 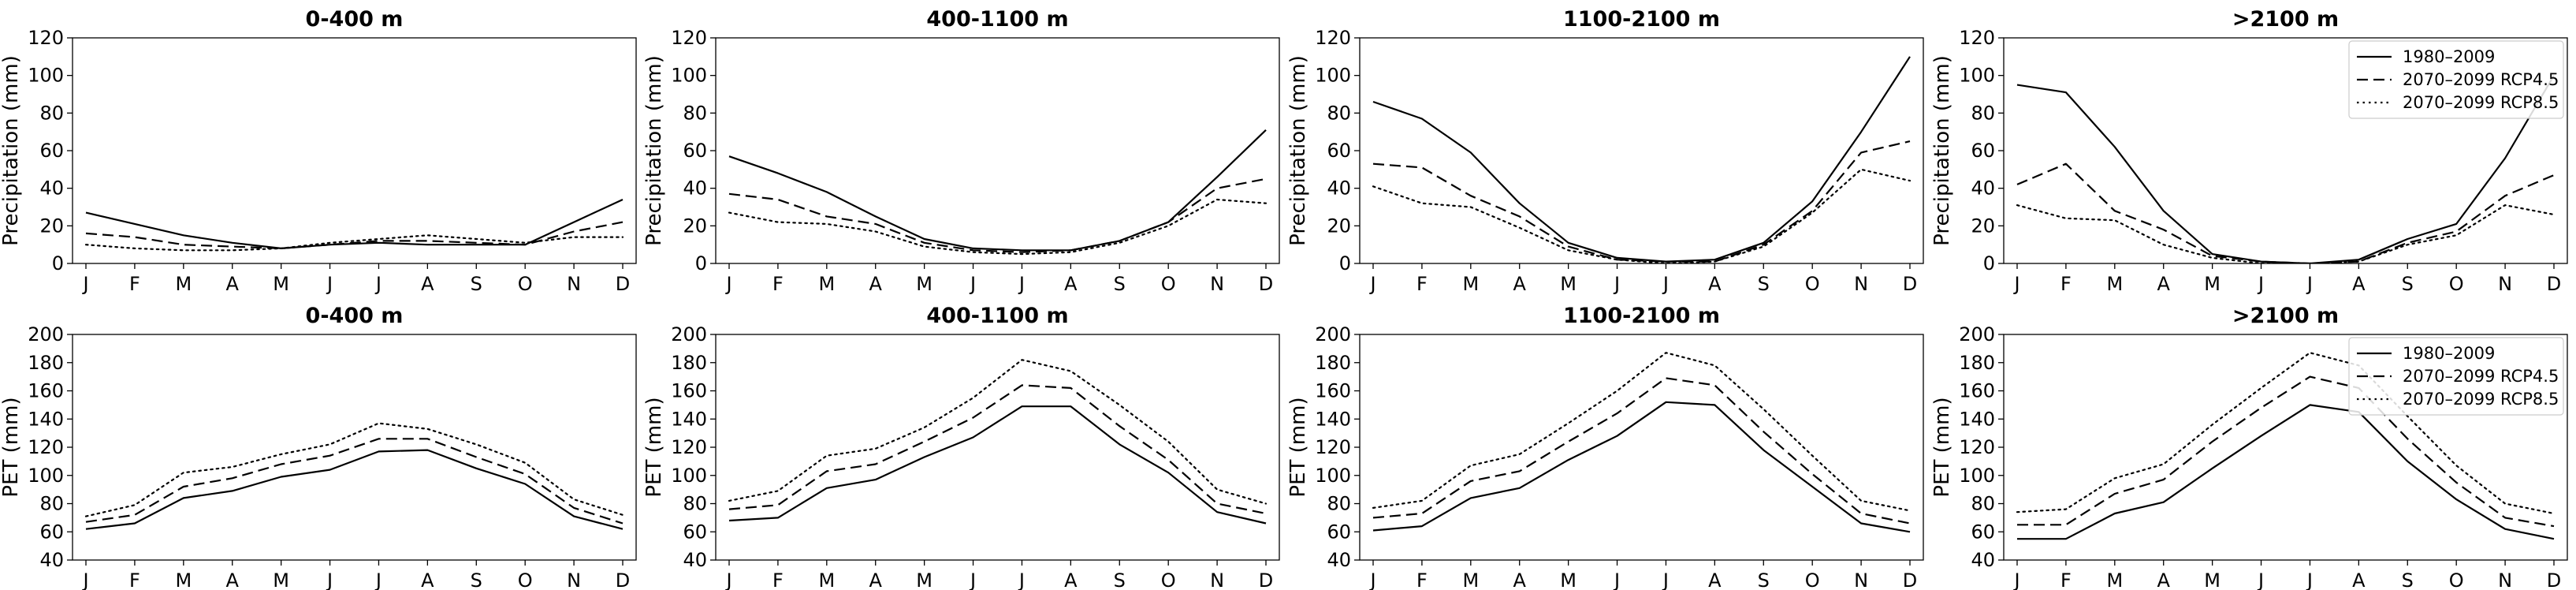 What do you see at coordinates (1641, 19) in the screenshot?
I see `chart-title: 1100-2100 m` at bounding box center [1641, 19].